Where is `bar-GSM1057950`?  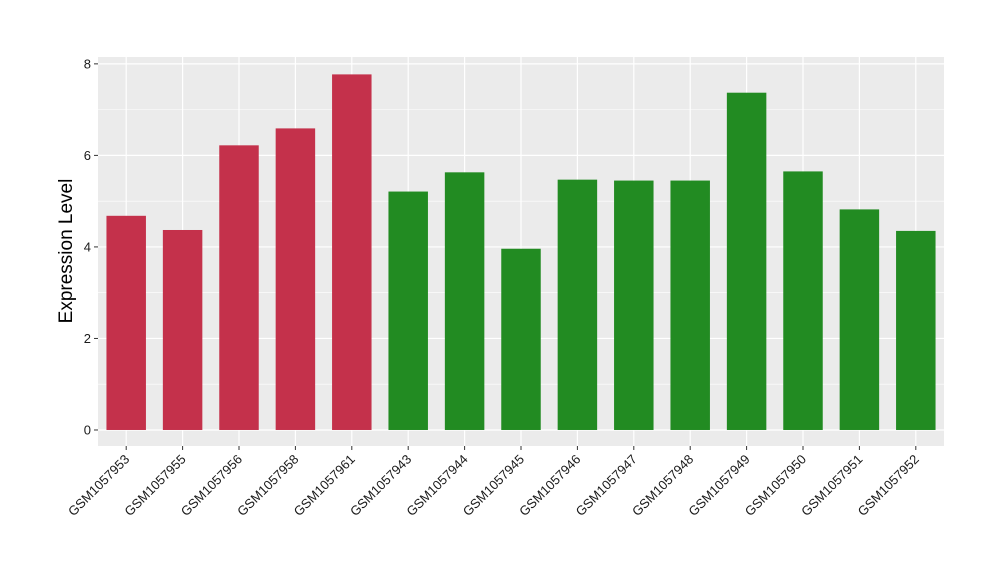 bar-GSM1057950 is located at coordinates (803, 300).